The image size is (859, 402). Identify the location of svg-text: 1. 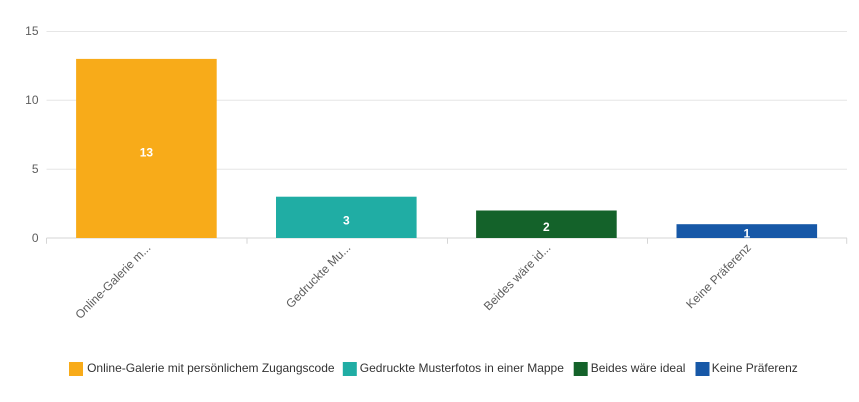
(746, 234).